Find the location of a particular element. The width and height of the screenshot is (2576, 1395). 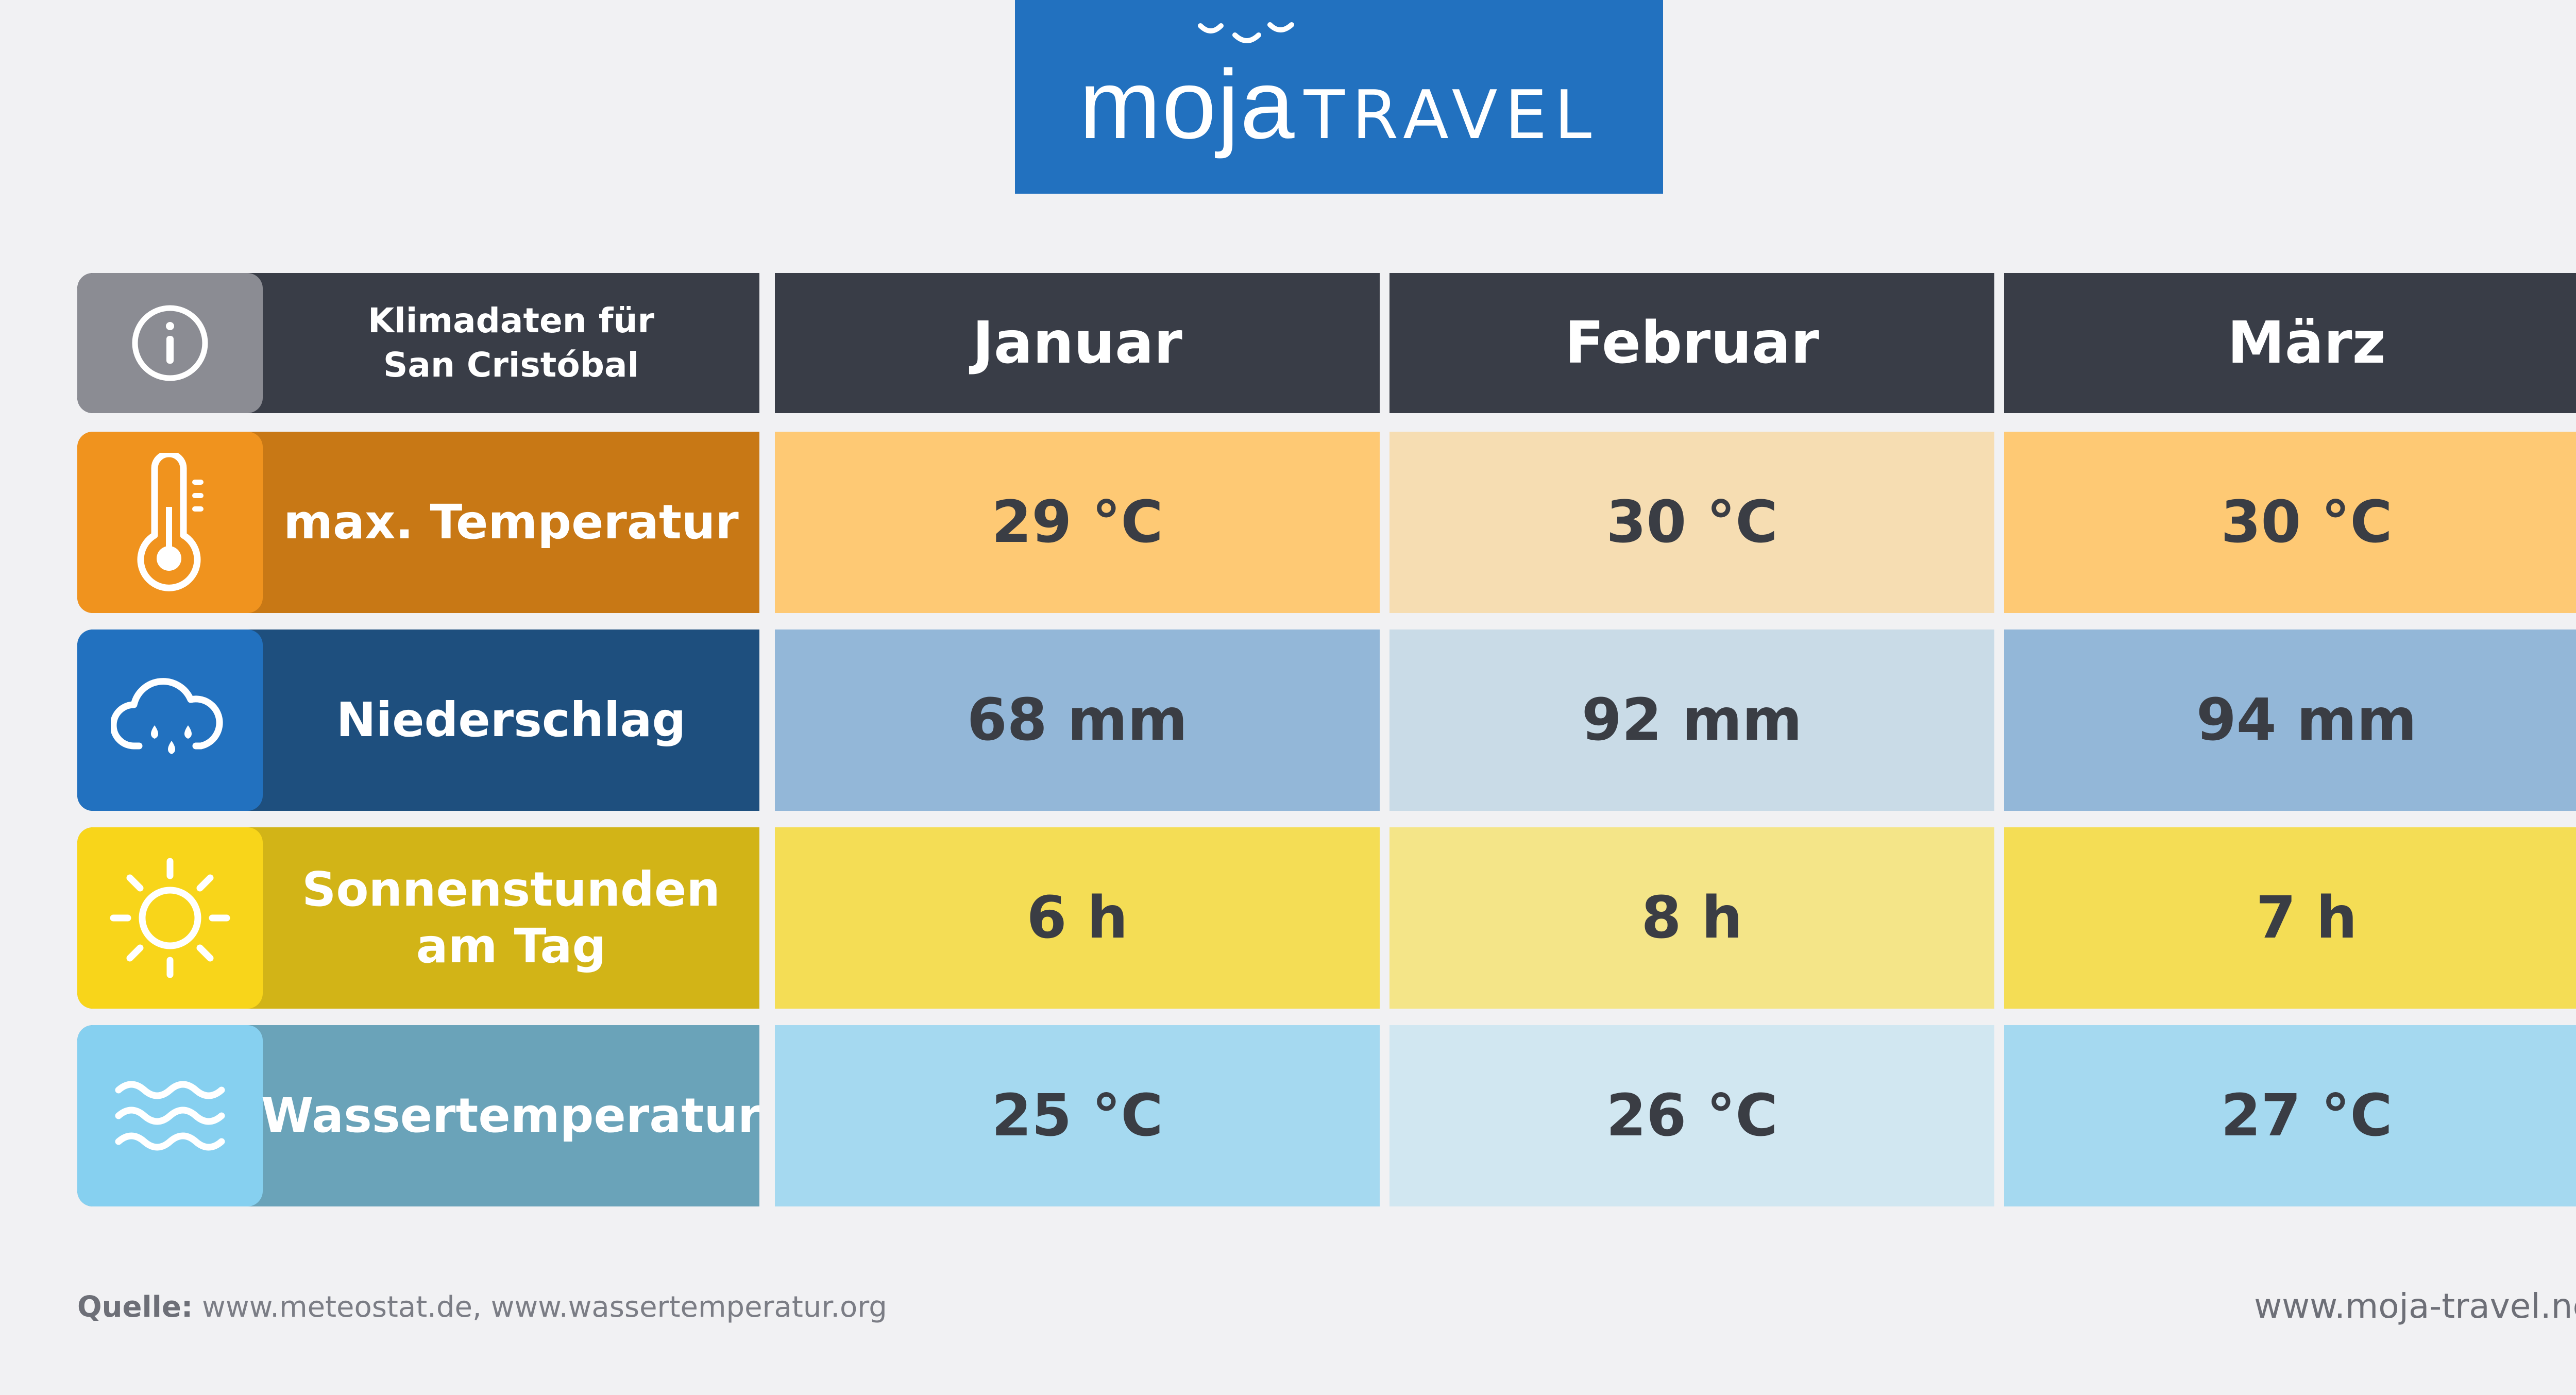

rain-cloud-icon is located at coordinates (167, 716).